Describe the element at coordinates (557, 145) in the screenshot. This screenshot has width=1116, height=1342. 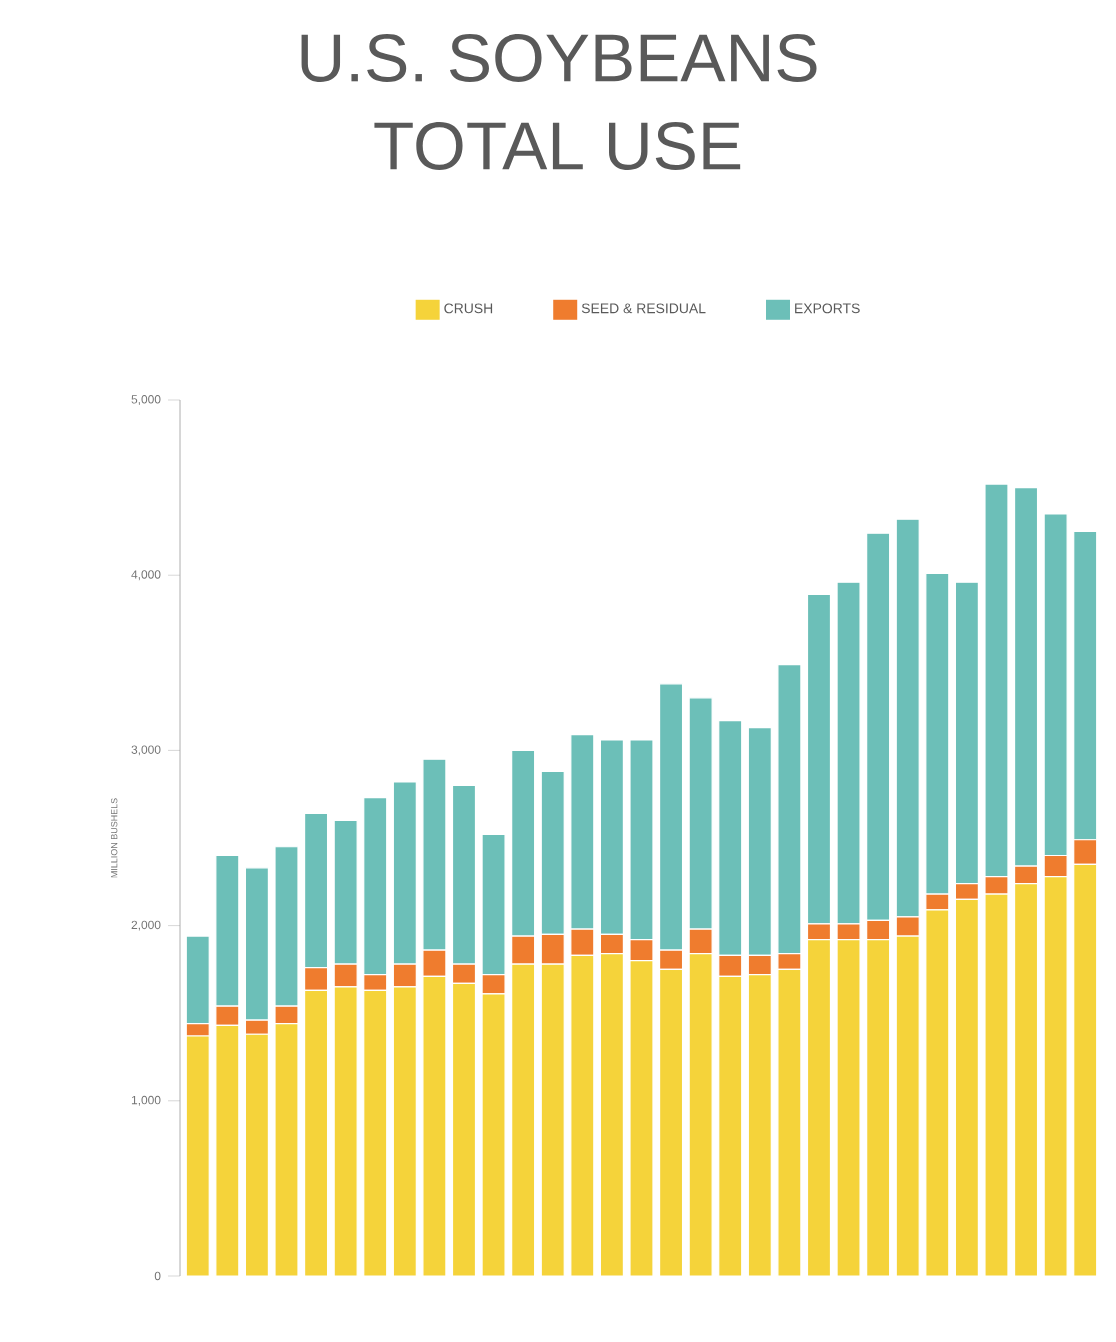
I see `chart-subtitle: TOTAL USE` at that location.